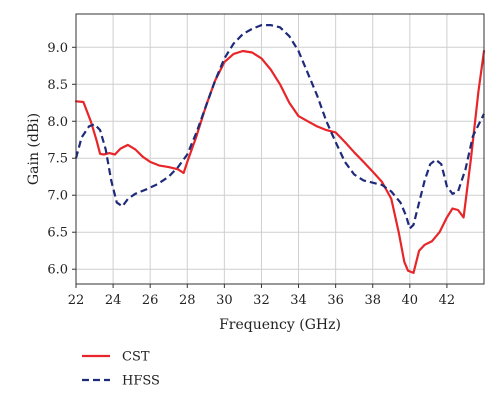  Describe the element at coordinates (298, 300) in the screenshot. I see `x-tick-label: 34` at that location.